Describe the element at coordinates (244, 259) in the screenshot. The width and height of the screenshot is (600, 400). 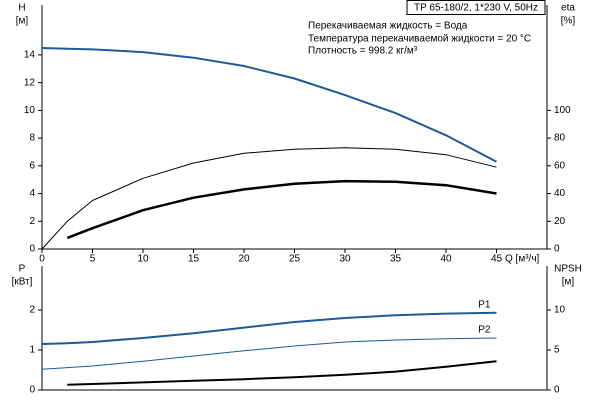
I see `x-tick-label: 20` at that location.